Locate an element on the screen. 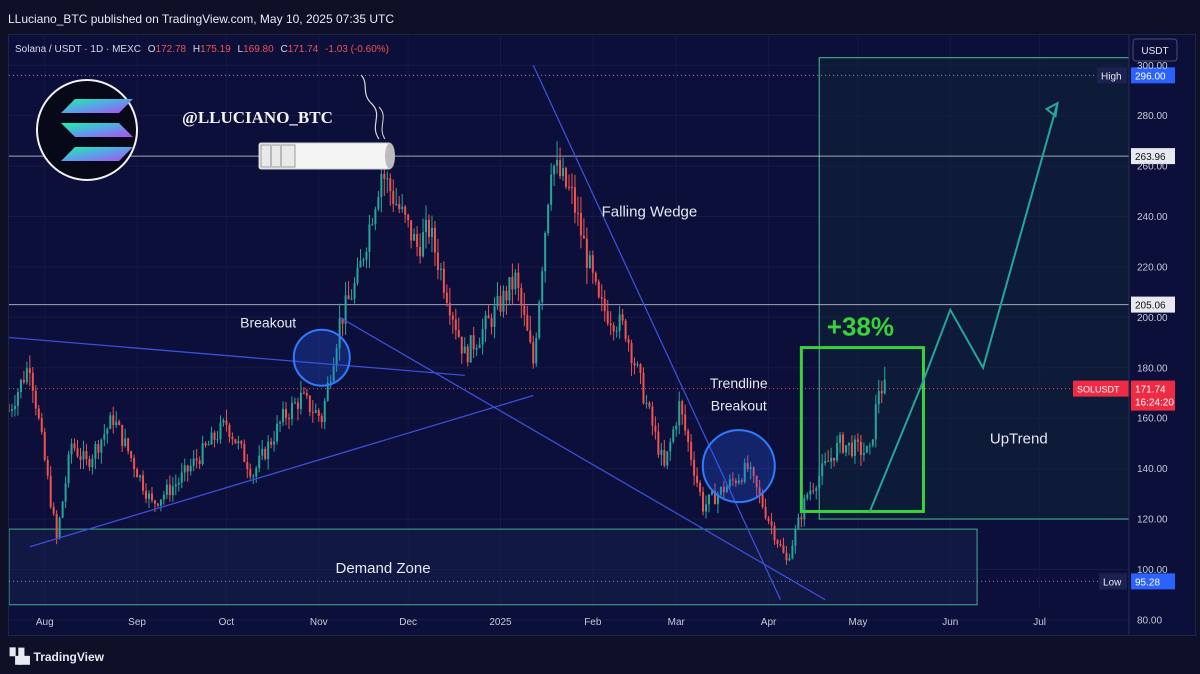 This screenshot has height=674, width=1200. symbol-title: Solana / USDT · 1D · MEXC is located at coordinates (78, 49).